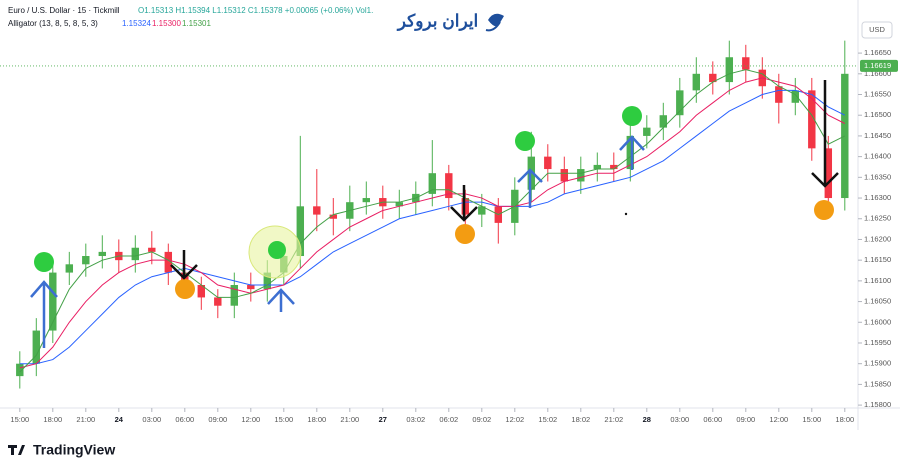 This screenshot has width=900, height=471. Describe the element at coordinates (415, 419) in the screenshot. I see `x-tick-label: 03:02` at that location.